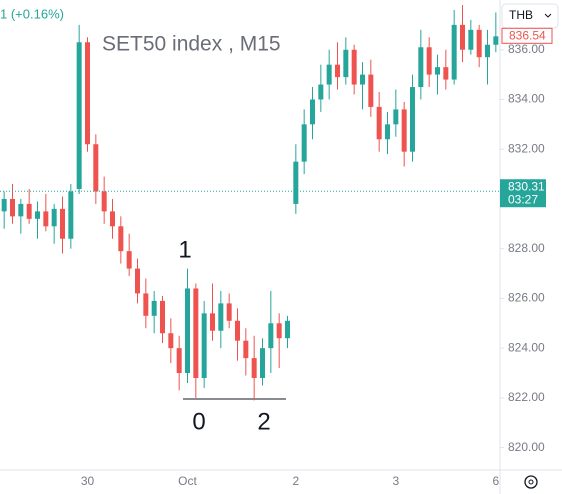  What do you see at coordinates (526, 248) in the screenshot?
I see `y-tick-label: 828.00` at bounding box center [526, 248].